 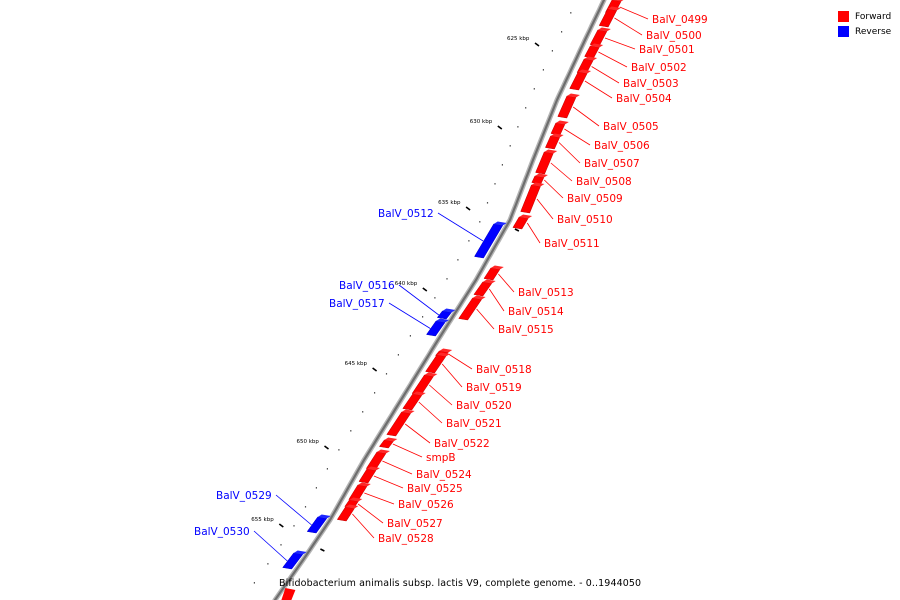 What do you see at coordinates (526, 330) in the screenshot?
I see `gene-label: BalV_0515` at bounding box center [526, 330].